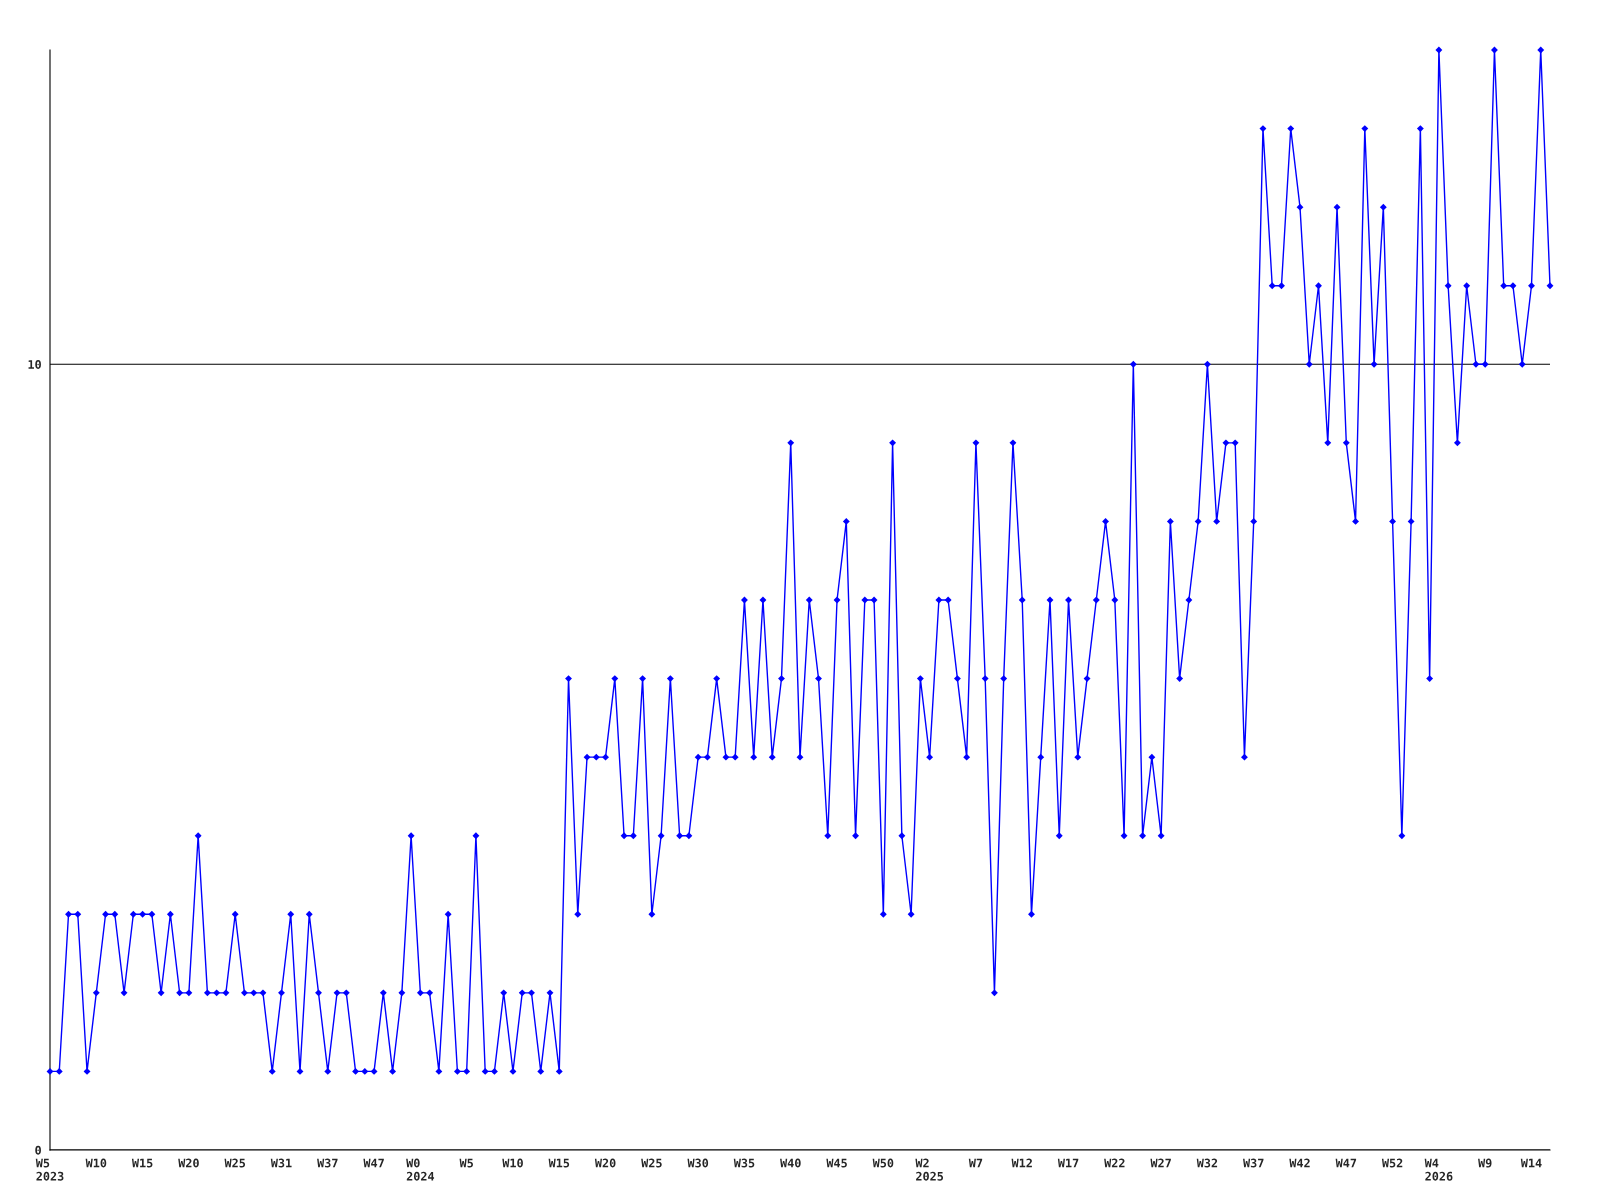  I want to click on x-tick-label: W7, so click(975, 1163).